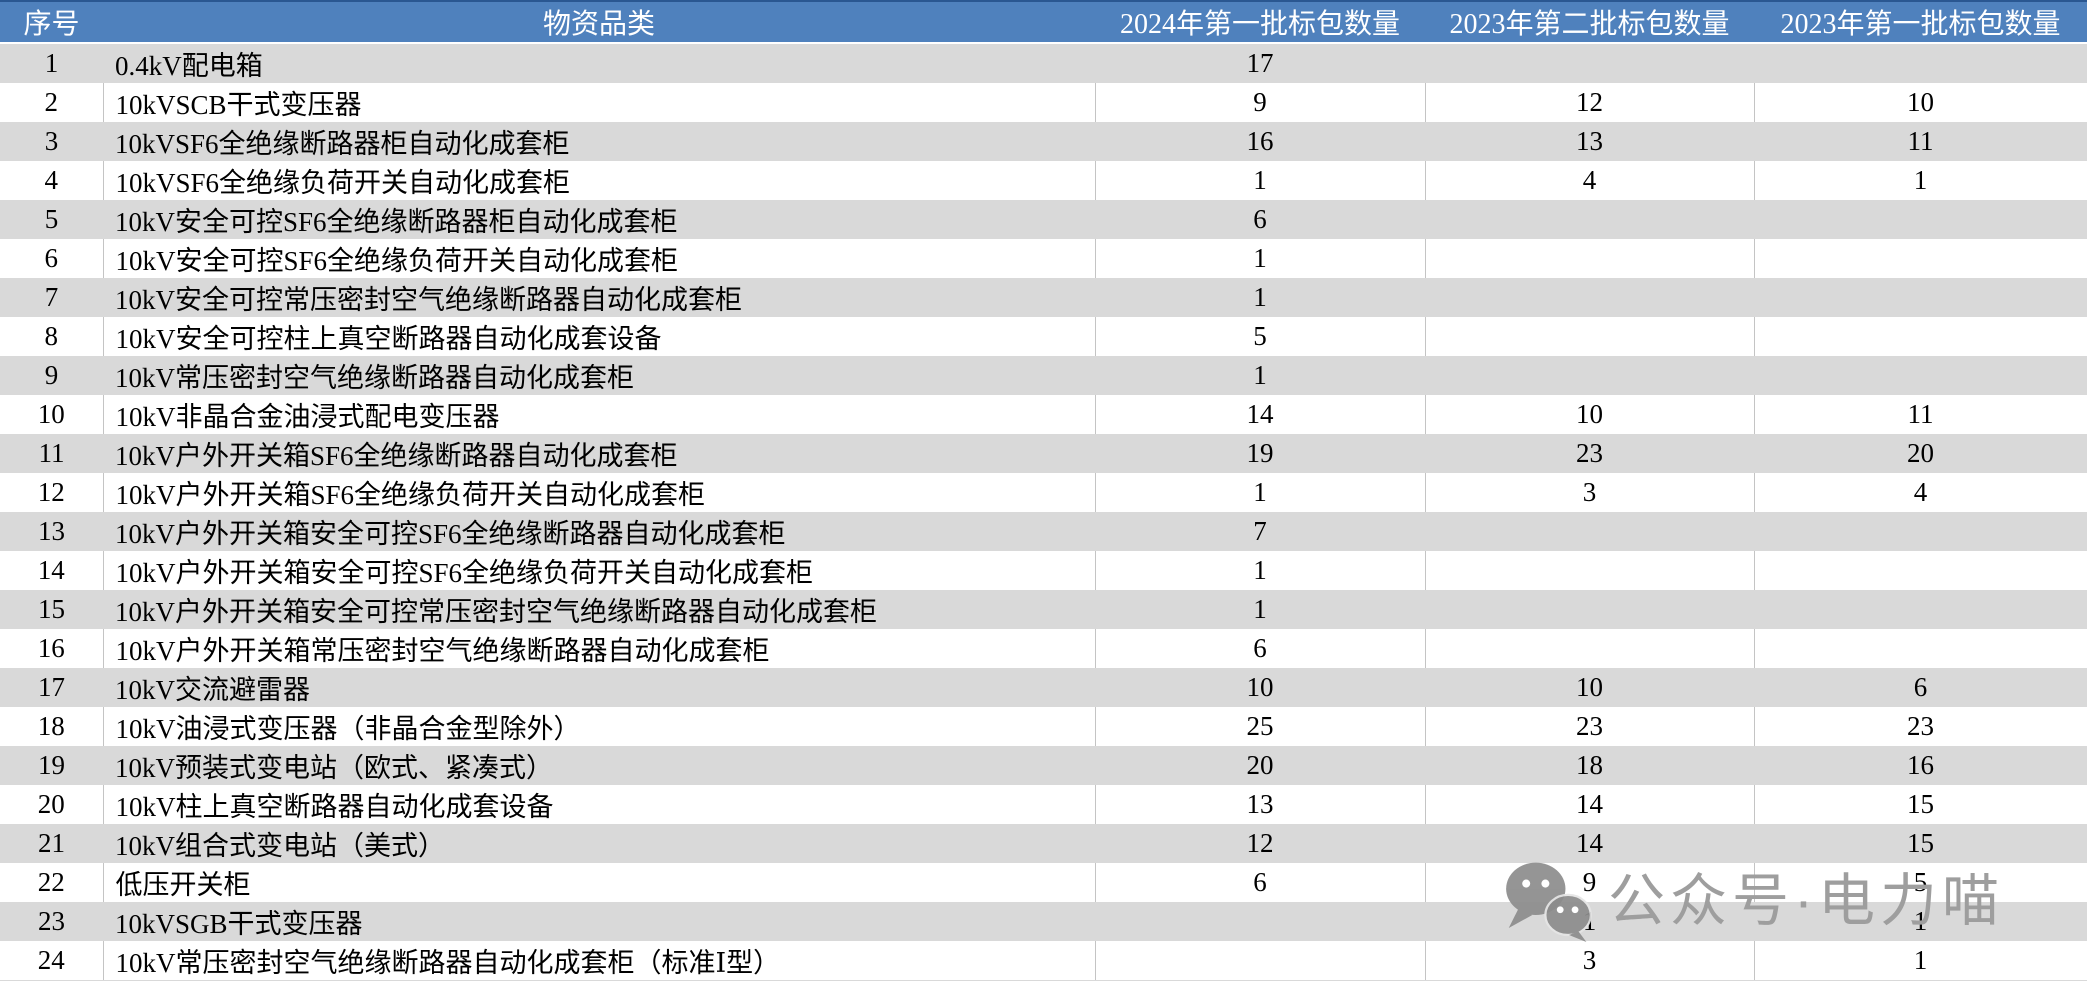 The width and height of the screenshot is (2087, 981). What do you see at coordinates (598, 492) in the screenshot?
I see `cell-material-category: 10kV户外开关箱SF6全绝缘负荷开关自动化成套柜` at bounding box center [598, 492].